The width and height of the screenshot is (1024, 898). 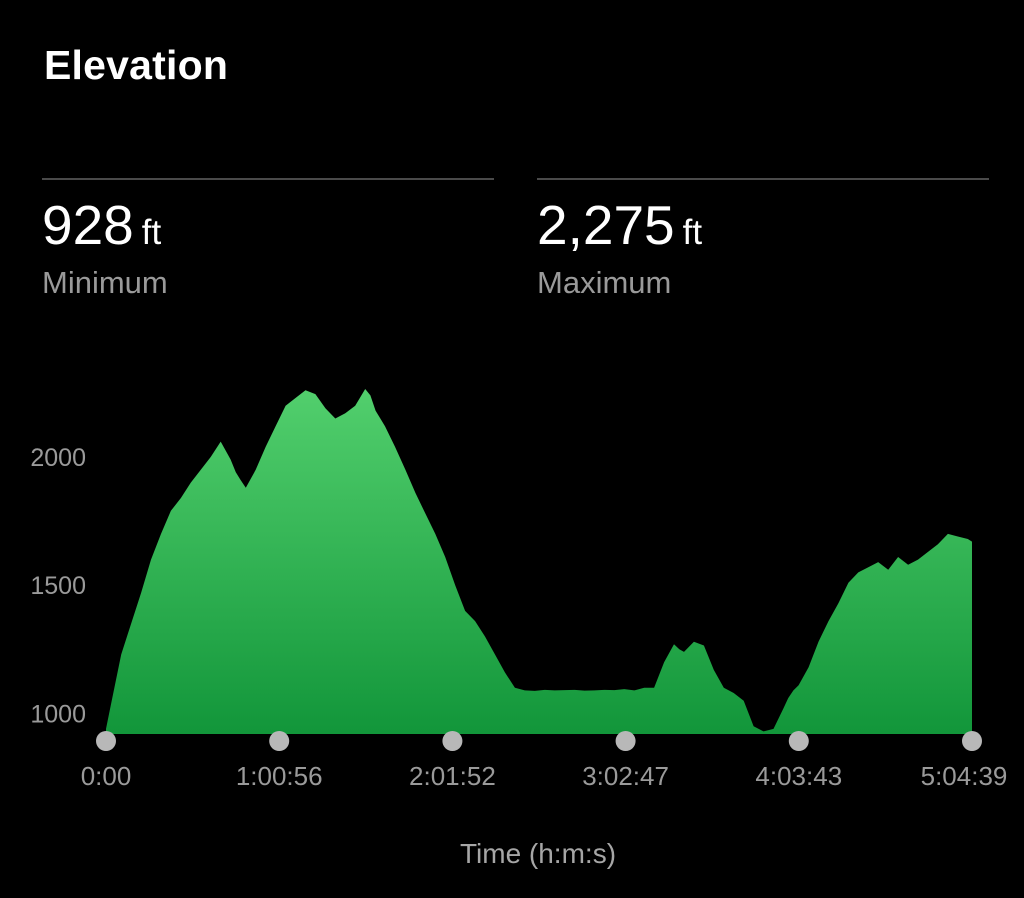 What do you see at coordinates (604, 282) in the screenshot?
I see `maximum-label: Maximum` at bounding box center [604, 282].